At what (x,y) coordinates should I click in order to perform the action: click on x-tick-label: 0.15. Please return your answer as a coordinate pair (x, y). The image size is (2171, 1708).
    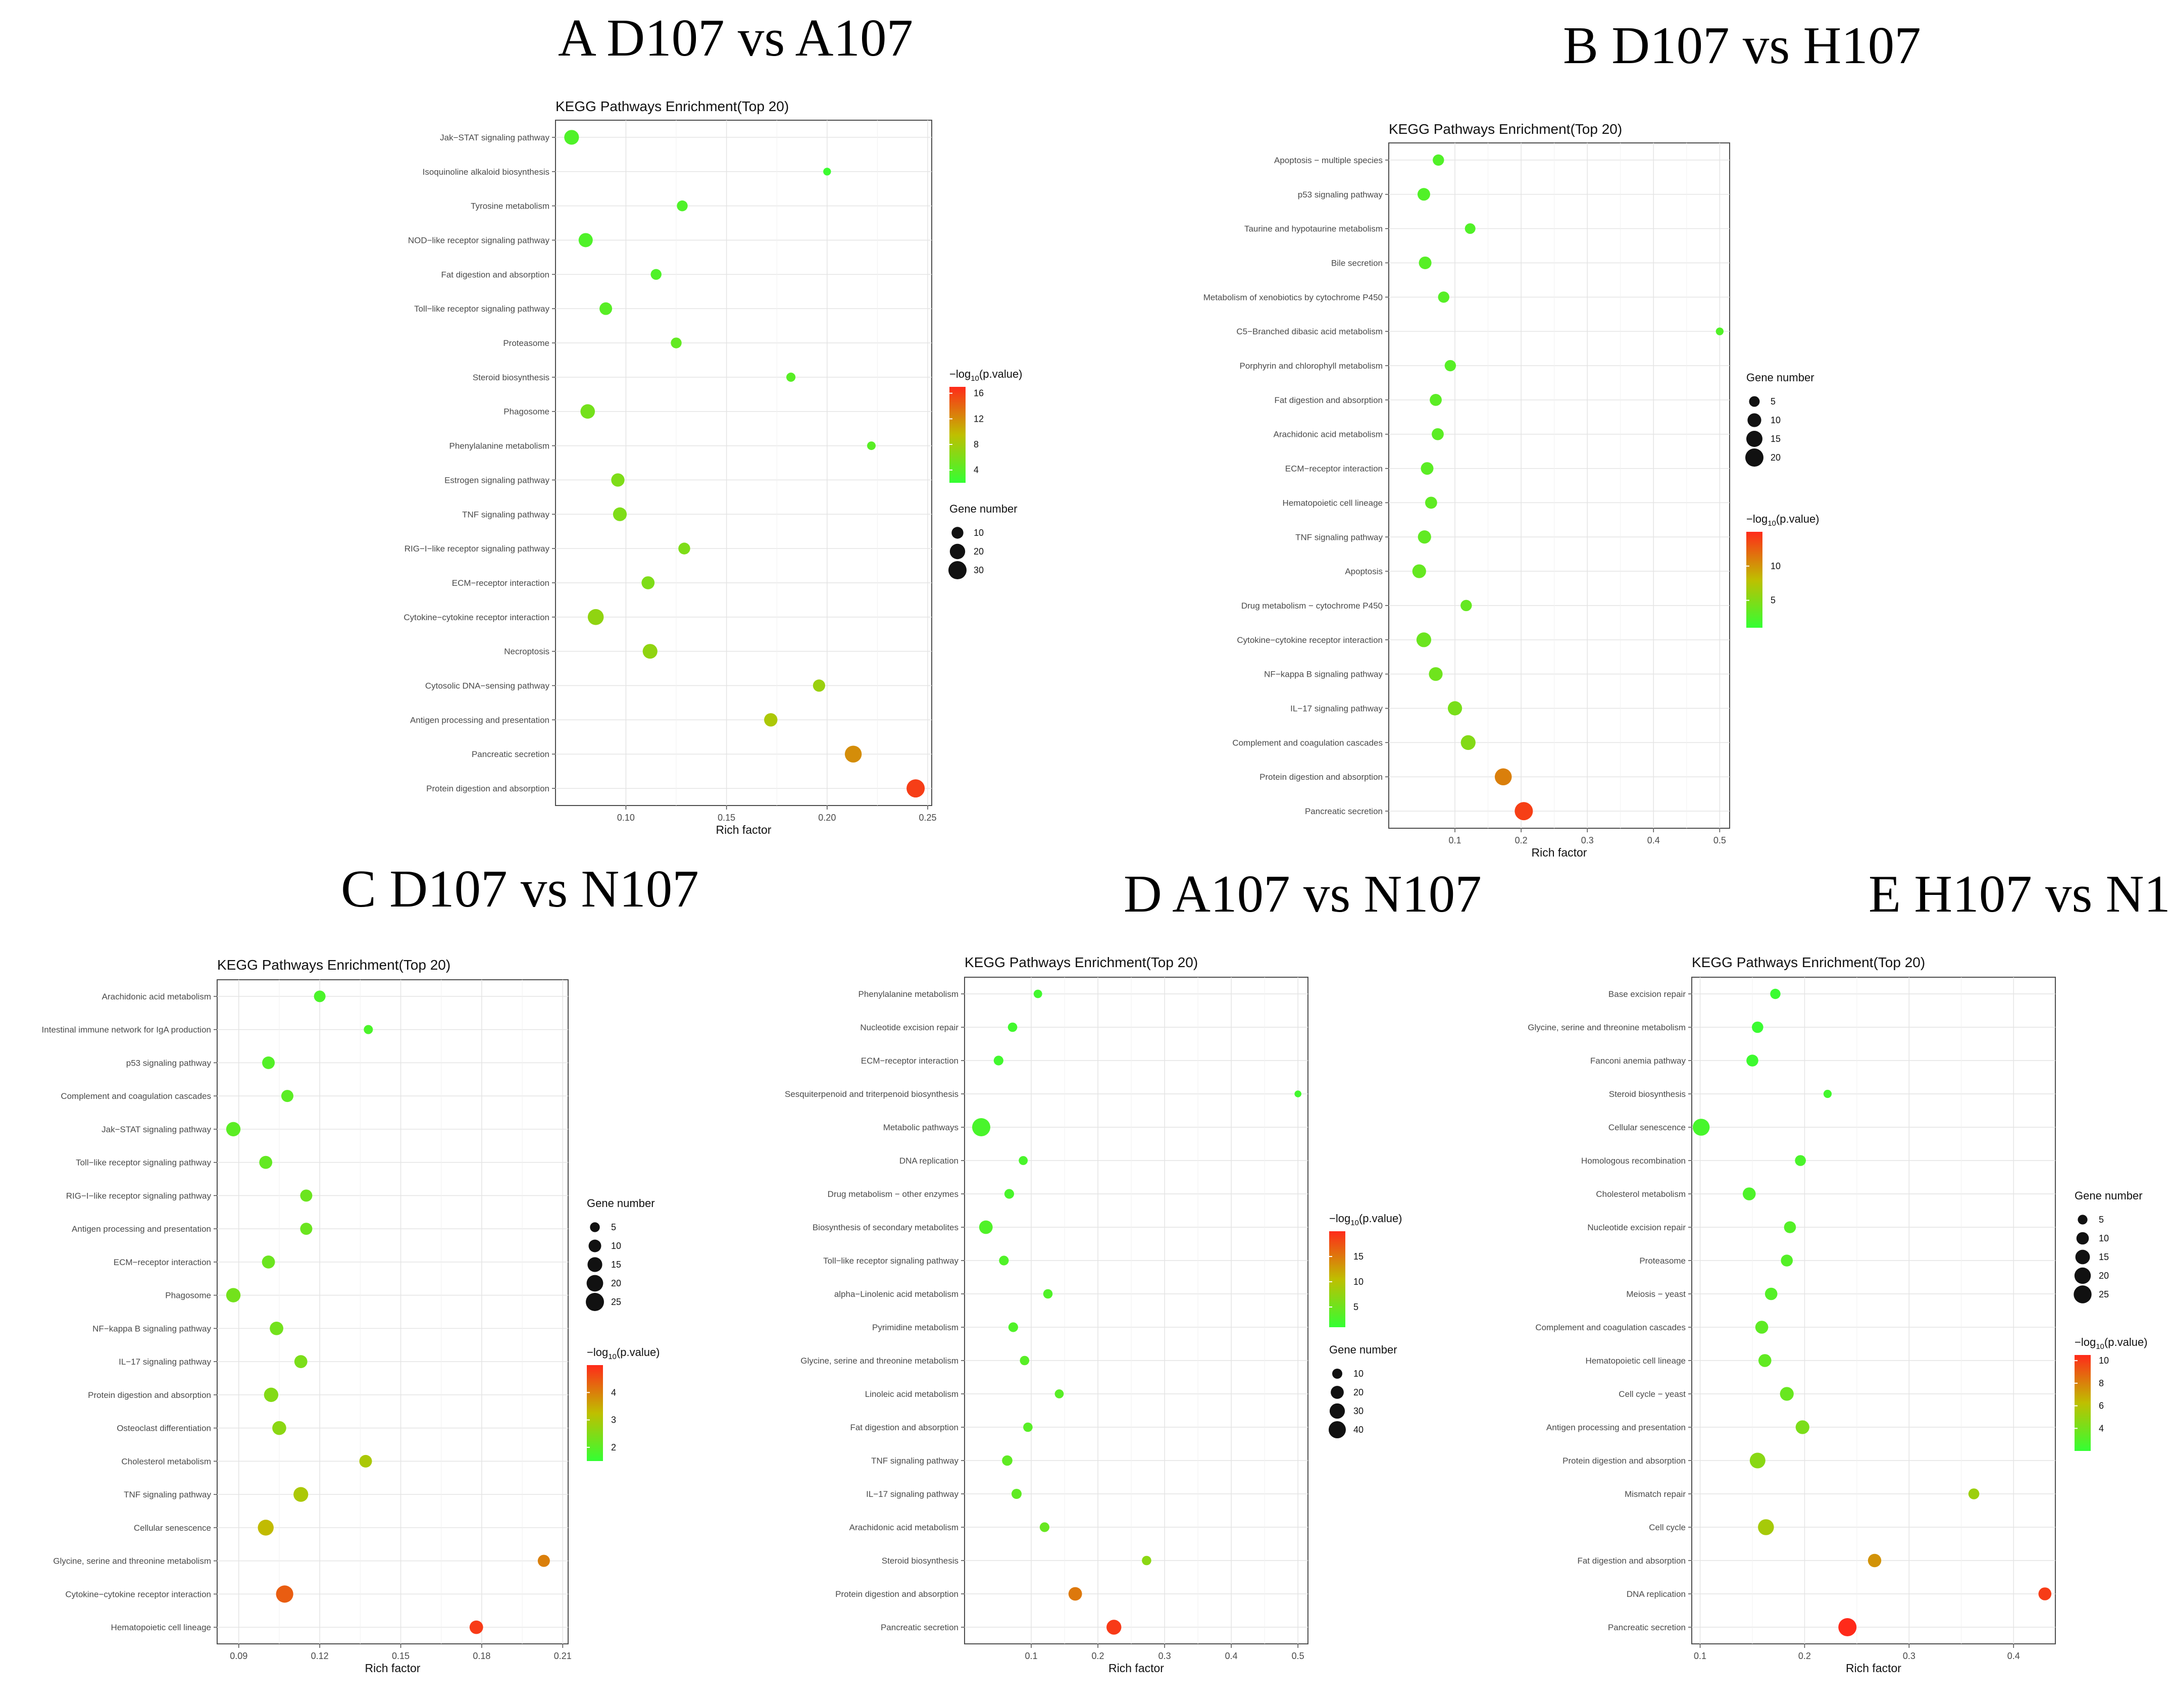
    Looking at the image, I should click on (401, 1656).